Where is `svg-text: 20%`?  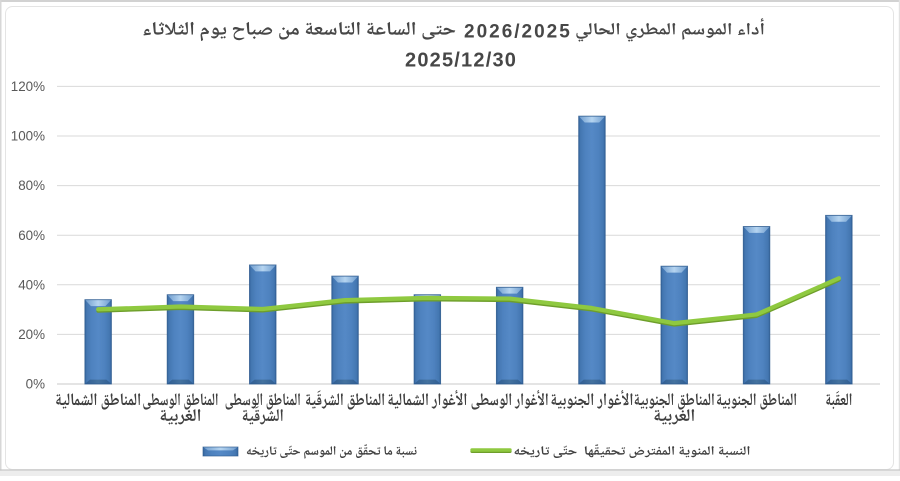
svg-text: 20% is located at coordinates (31, 334).